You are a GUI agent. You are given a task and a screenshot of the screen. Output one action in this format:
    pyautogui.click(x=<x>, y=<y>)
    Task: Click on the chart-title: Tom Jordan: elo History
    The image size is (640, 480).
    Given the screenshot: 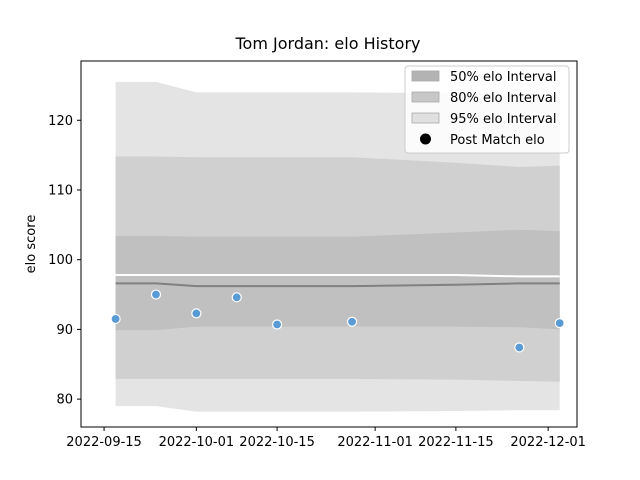 What is the action you would take?
    pyautogui.click(x=328, y=43)
    